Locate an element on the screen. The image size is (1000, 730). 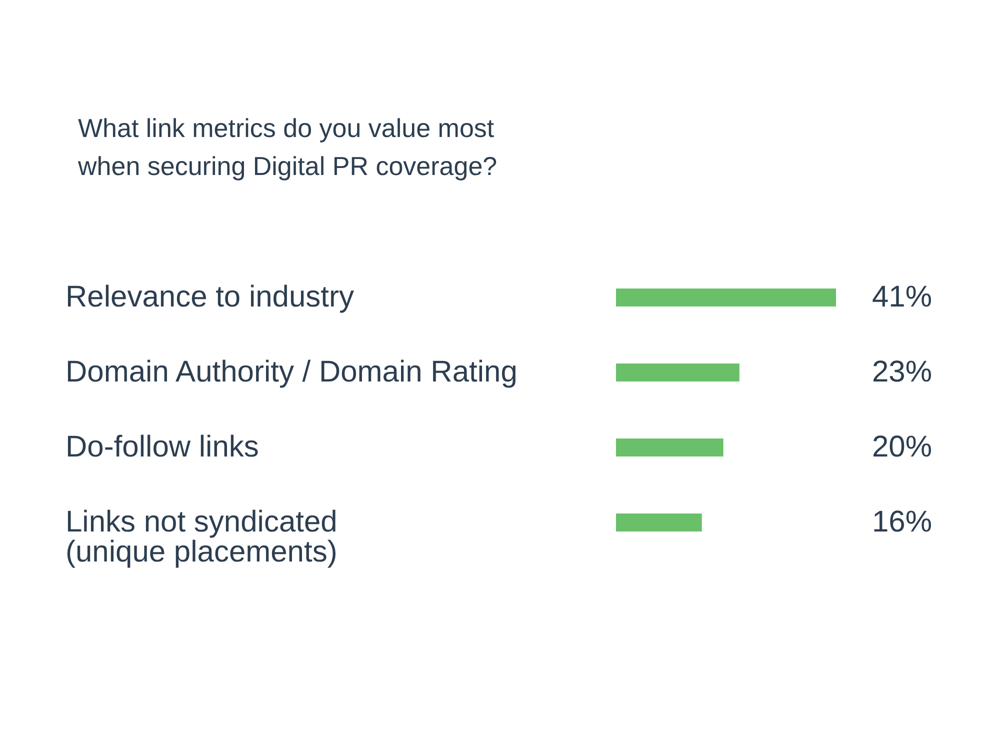
y-tick-label: Domain Authority / Domain Rating is located at coordinates (292, 372).